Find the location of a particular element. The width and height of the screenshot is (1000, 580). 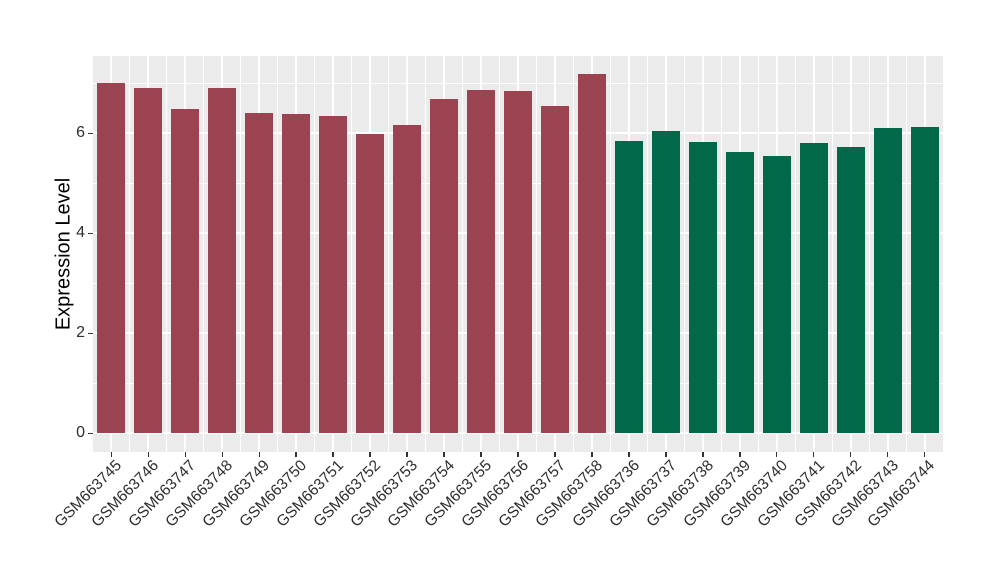

bar-GSM663750 is located at coordinates (296, 273).